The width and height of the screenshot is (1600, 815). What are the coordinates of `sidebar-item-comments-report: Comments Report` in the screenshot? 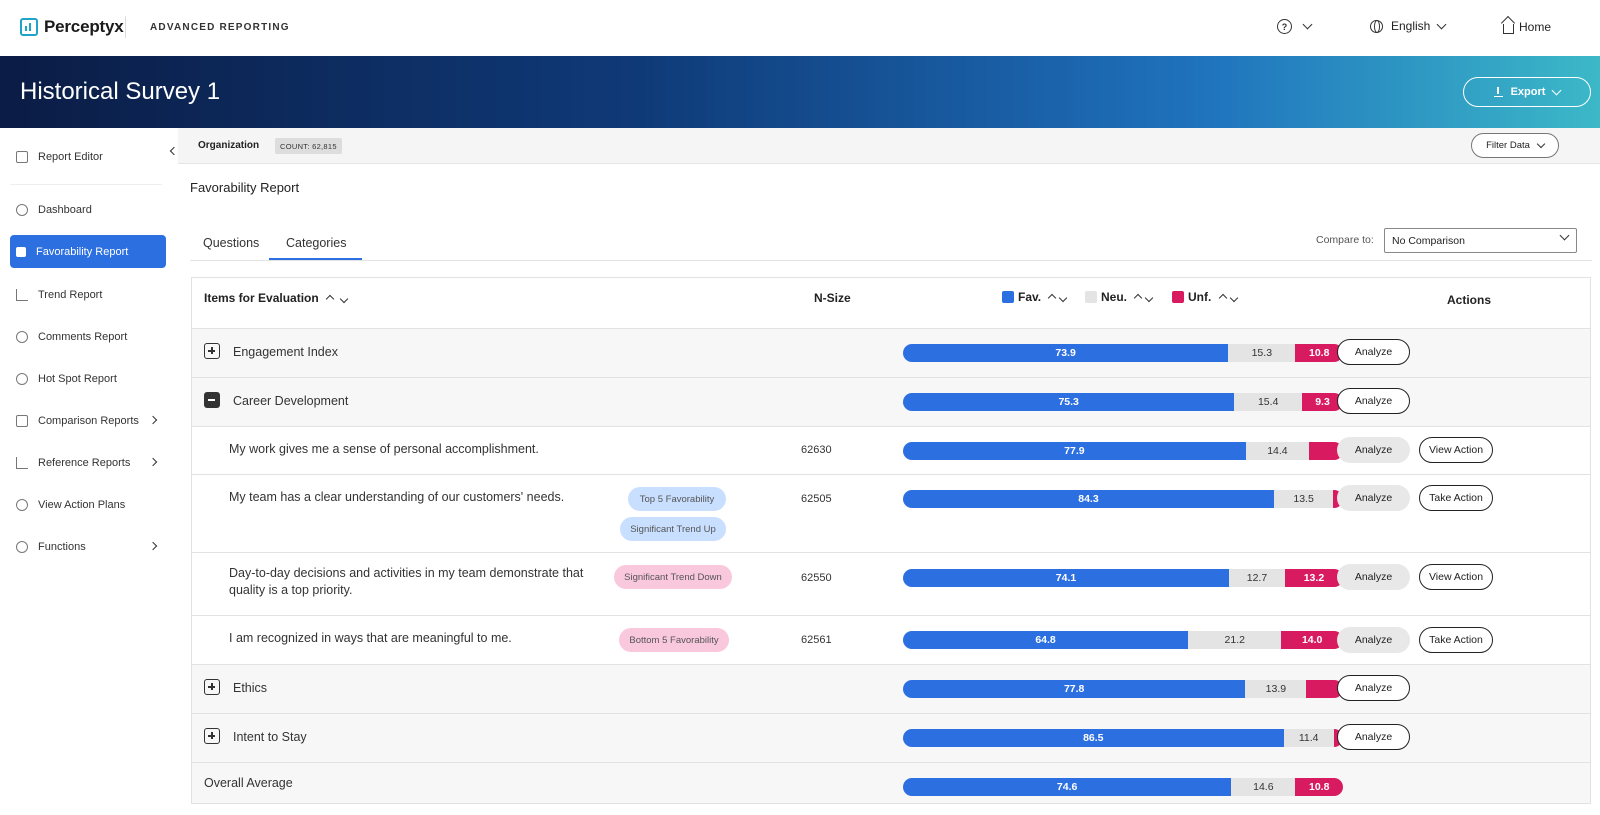 It's located at (88, 336).